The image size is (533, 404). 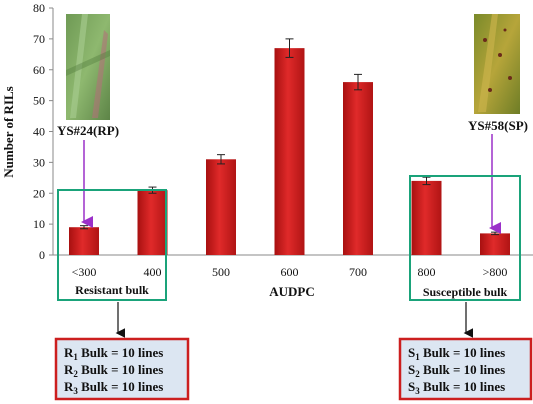 I want to click on x-tick-label: 400, so click(x=153, y=272).